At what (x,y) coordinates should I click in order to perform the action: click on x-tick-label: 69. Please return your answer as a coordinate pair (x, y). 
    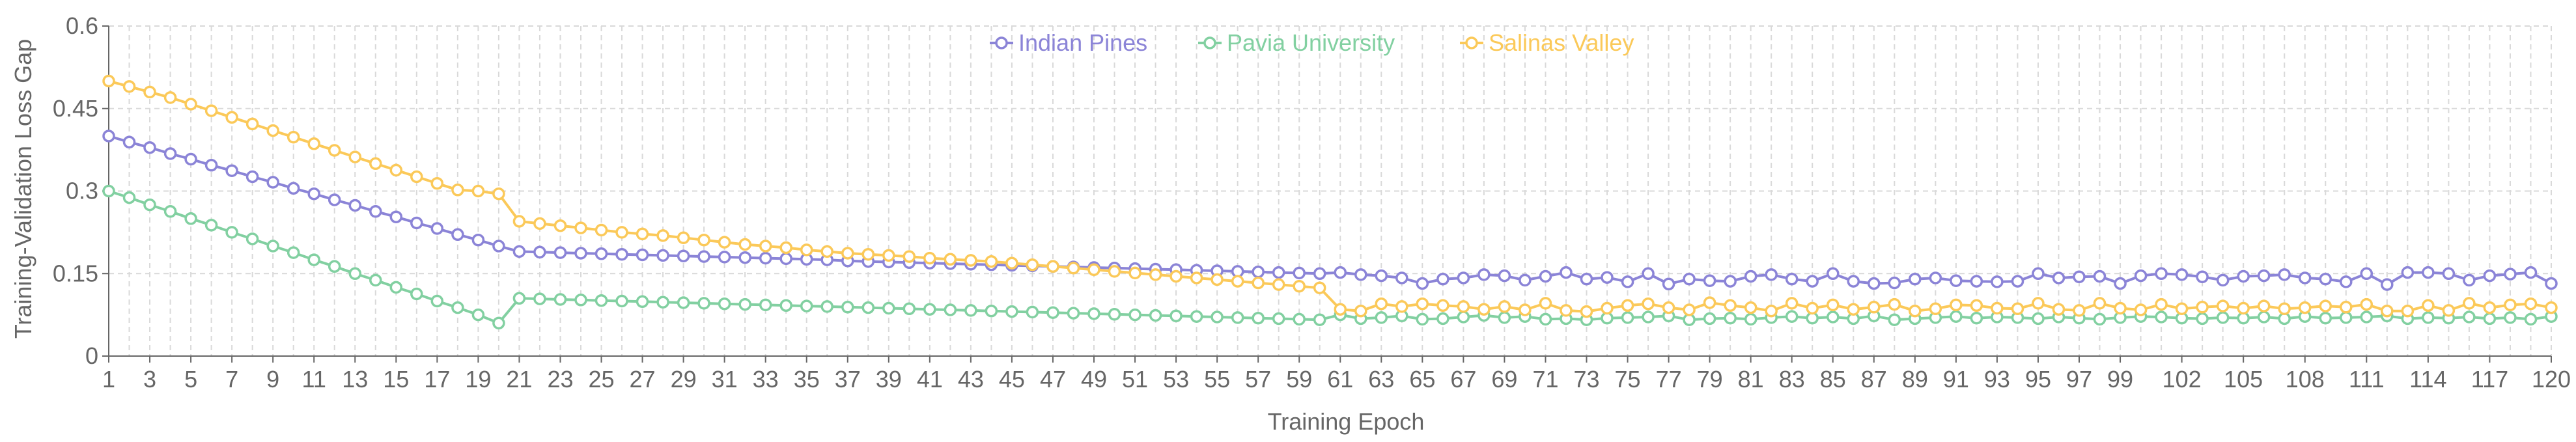
    Looking at the image, I should click on (1504, 379).